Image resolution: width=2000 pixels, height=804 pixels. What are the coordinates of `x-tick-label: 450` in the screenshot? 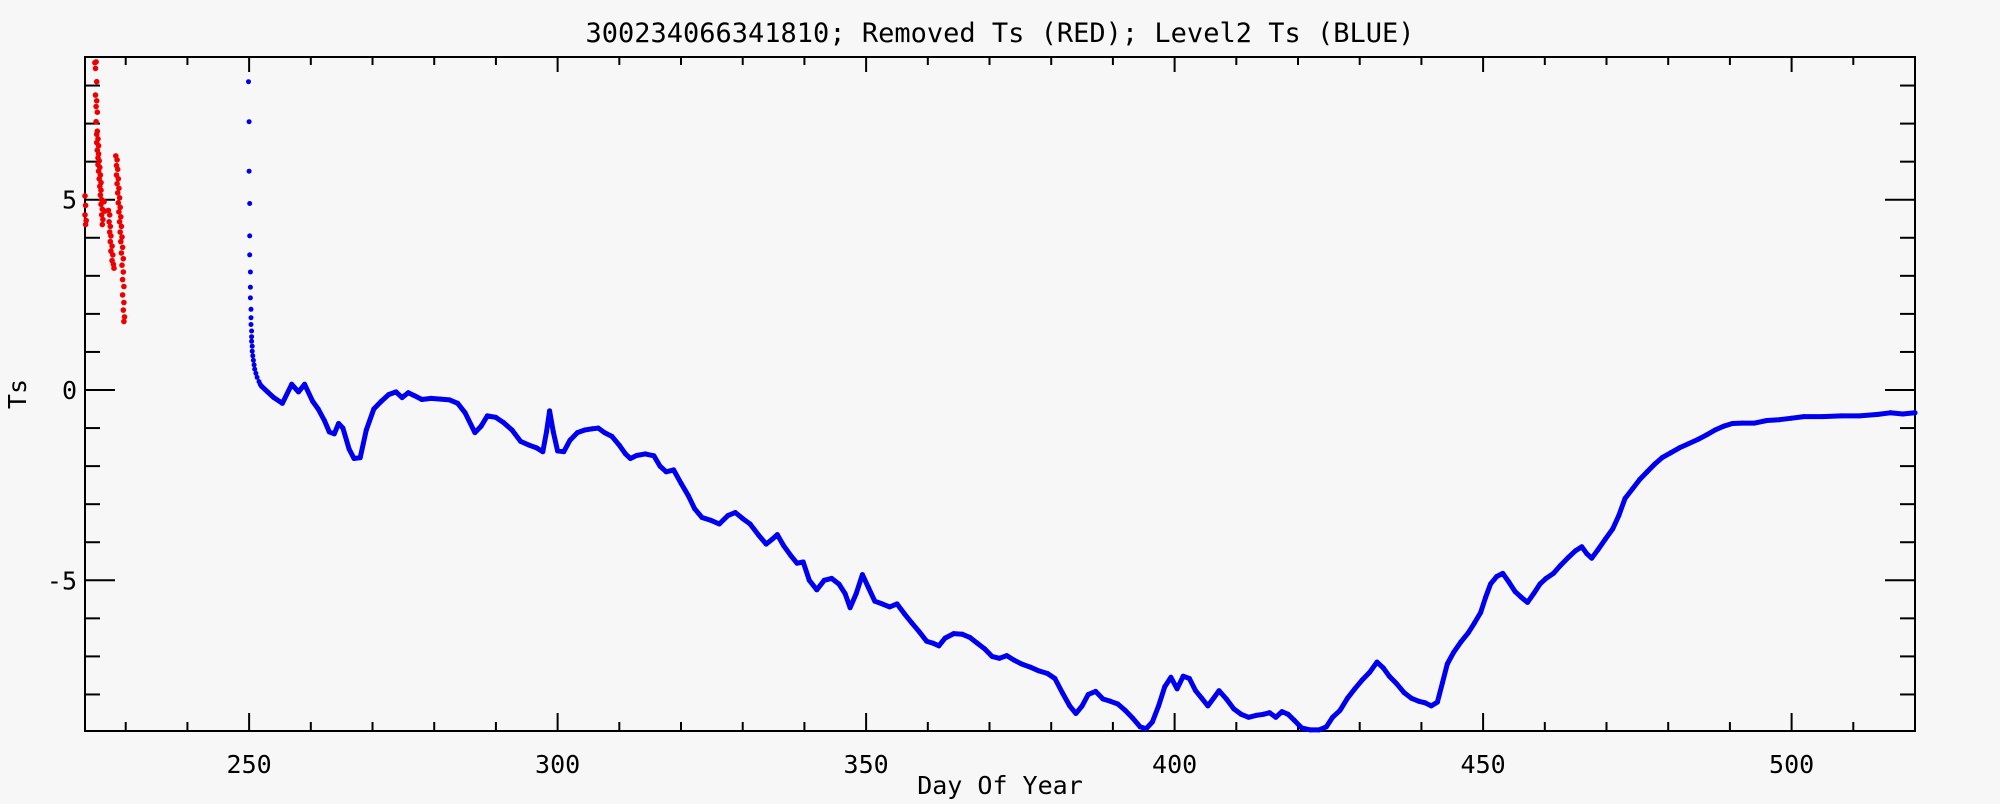 It's located at (1483, 764).